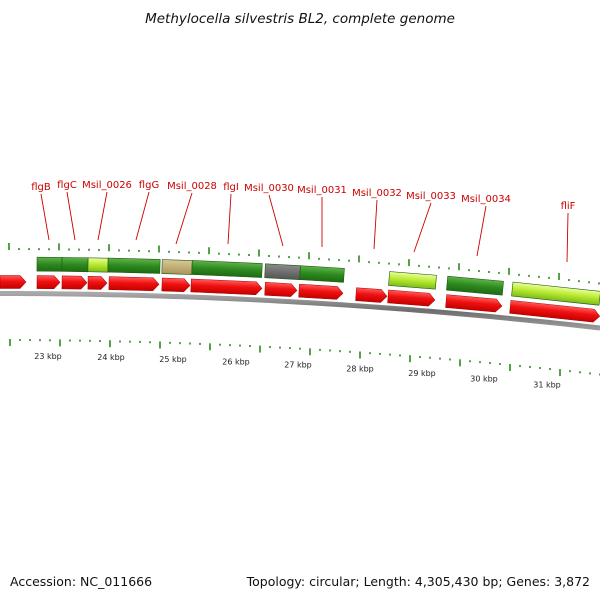 Image resolution: width=600 pixels, height=600 pixels. What do you see at coordinates (231, 187) in the screenshot?
I see `gene-label: flgI` at bounding box center [231, 187].